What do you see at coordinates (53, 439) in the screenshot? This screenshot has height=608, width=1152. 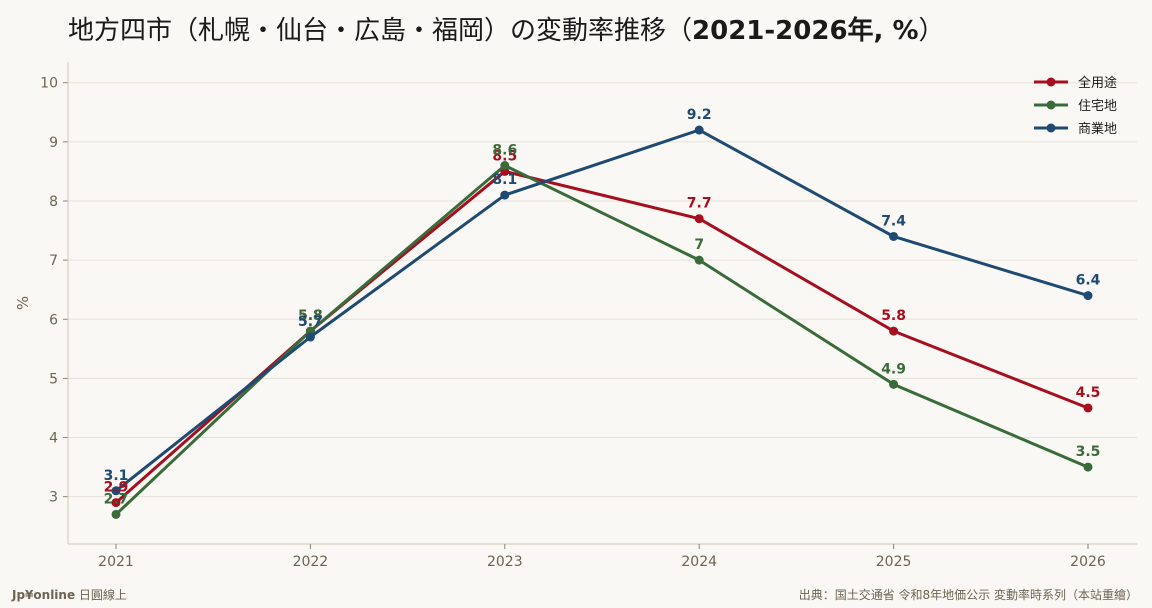 I see `y-tick-label: 4` at bounding box center [53, 439].